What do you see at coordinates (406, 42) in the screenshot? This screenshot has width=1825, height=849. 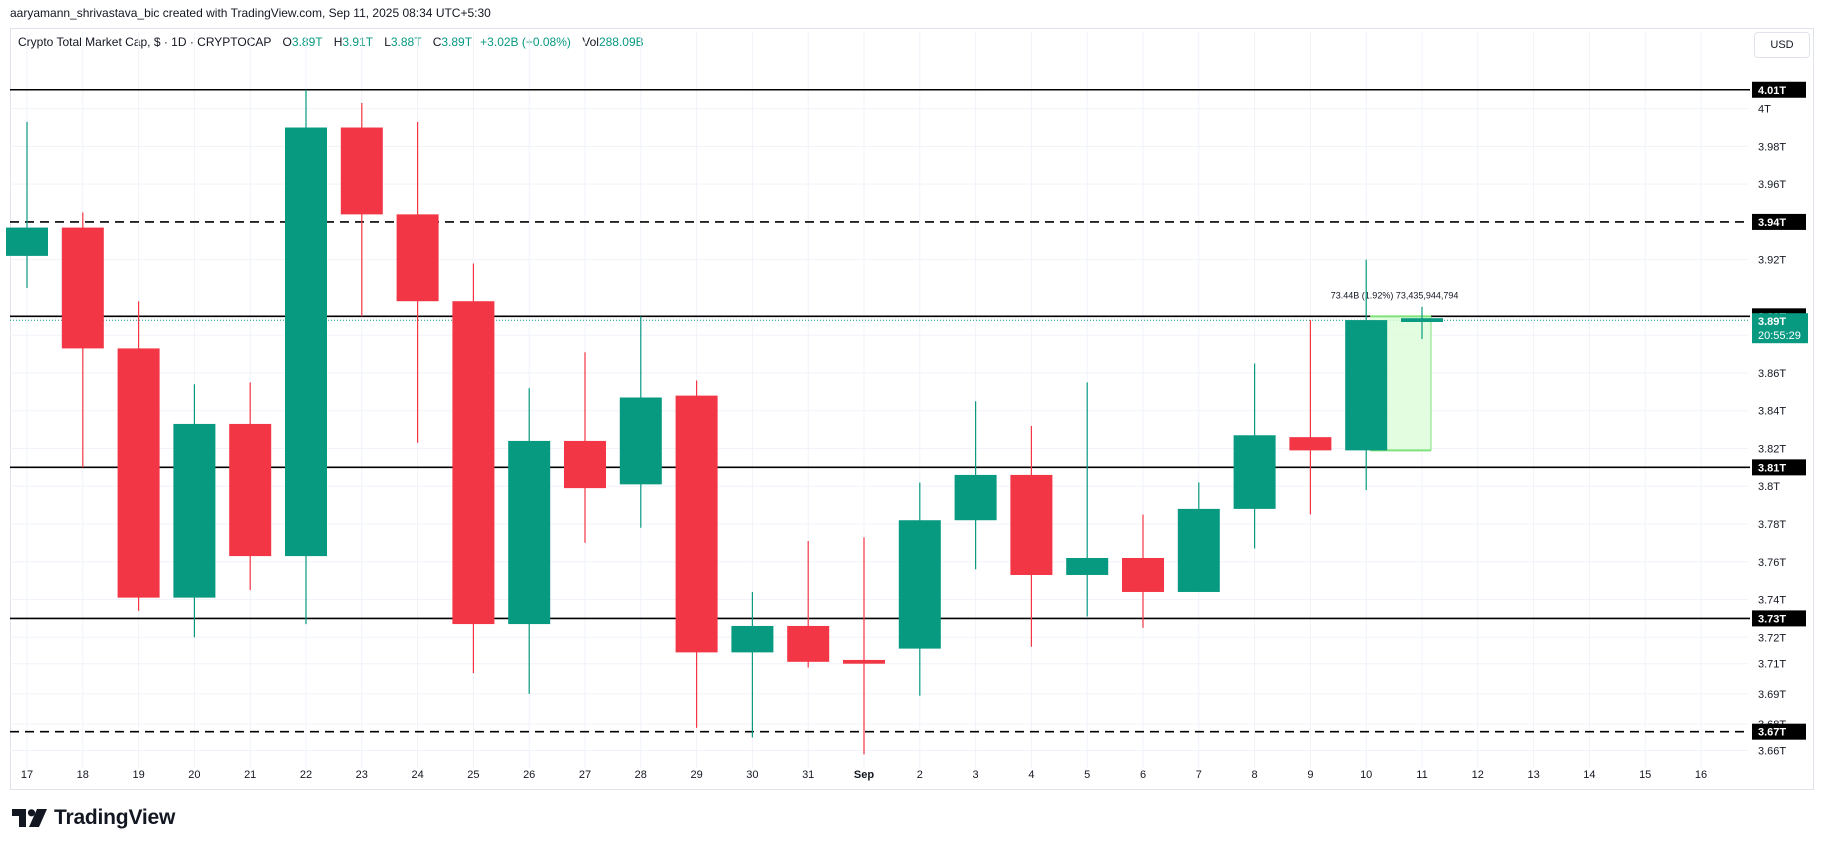 I see `low-value: 3.88T` at bounding box center [406, 42].